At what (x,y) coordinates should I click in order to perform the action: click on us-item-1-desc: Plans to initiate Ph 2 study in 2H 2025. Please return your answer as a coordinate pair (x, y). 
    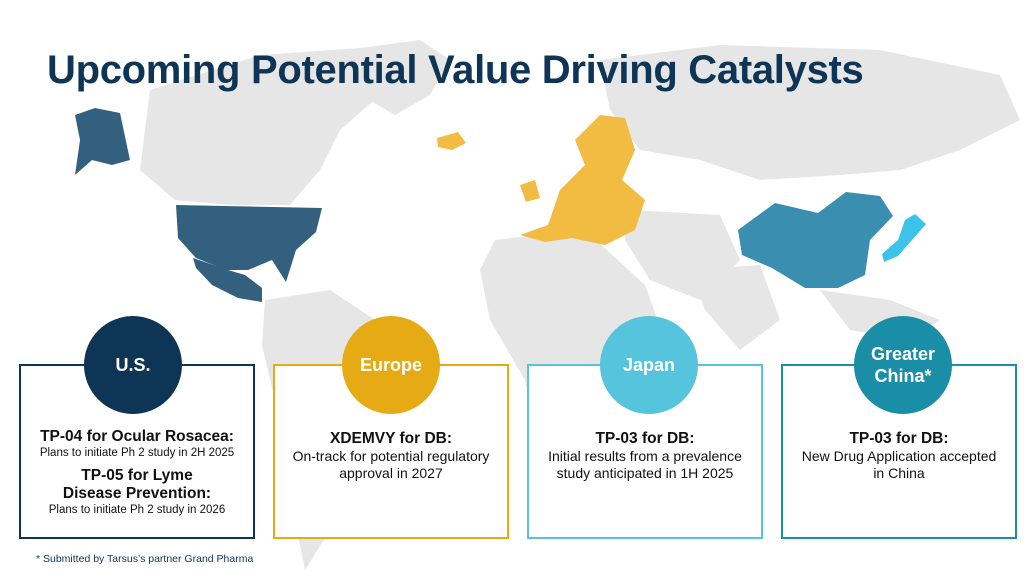
    Looking at the image, I should click on (137, 453).